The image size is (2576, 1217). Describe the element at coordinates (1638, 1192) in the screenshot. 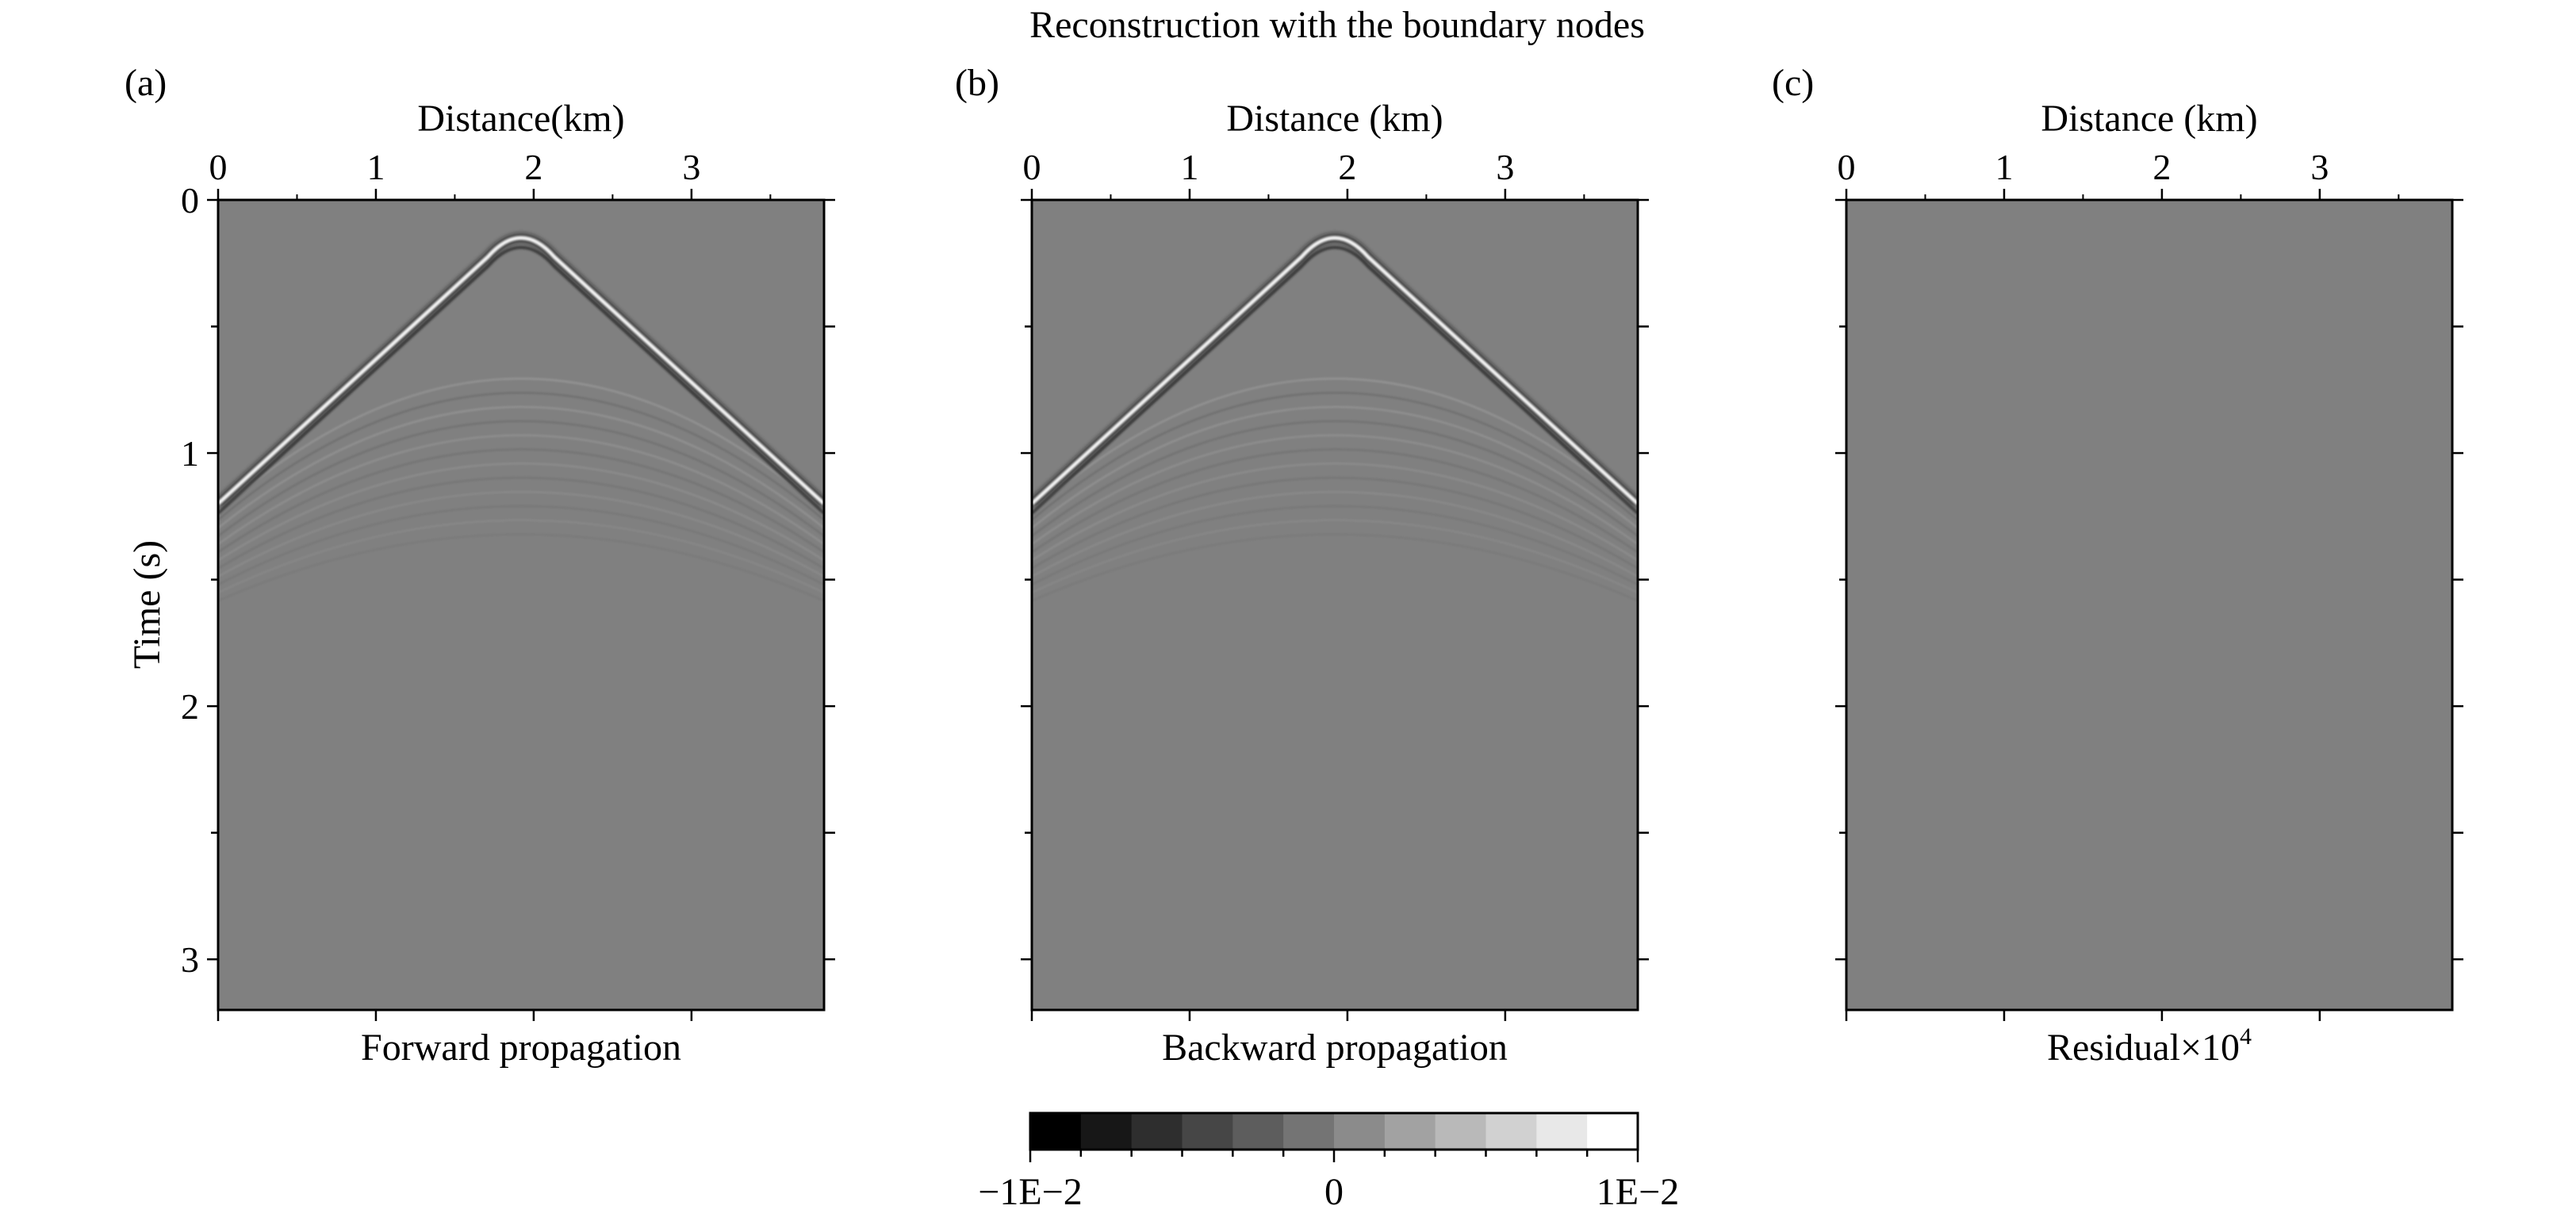

I see `colorbar-max-label: 1E−2` at that location.